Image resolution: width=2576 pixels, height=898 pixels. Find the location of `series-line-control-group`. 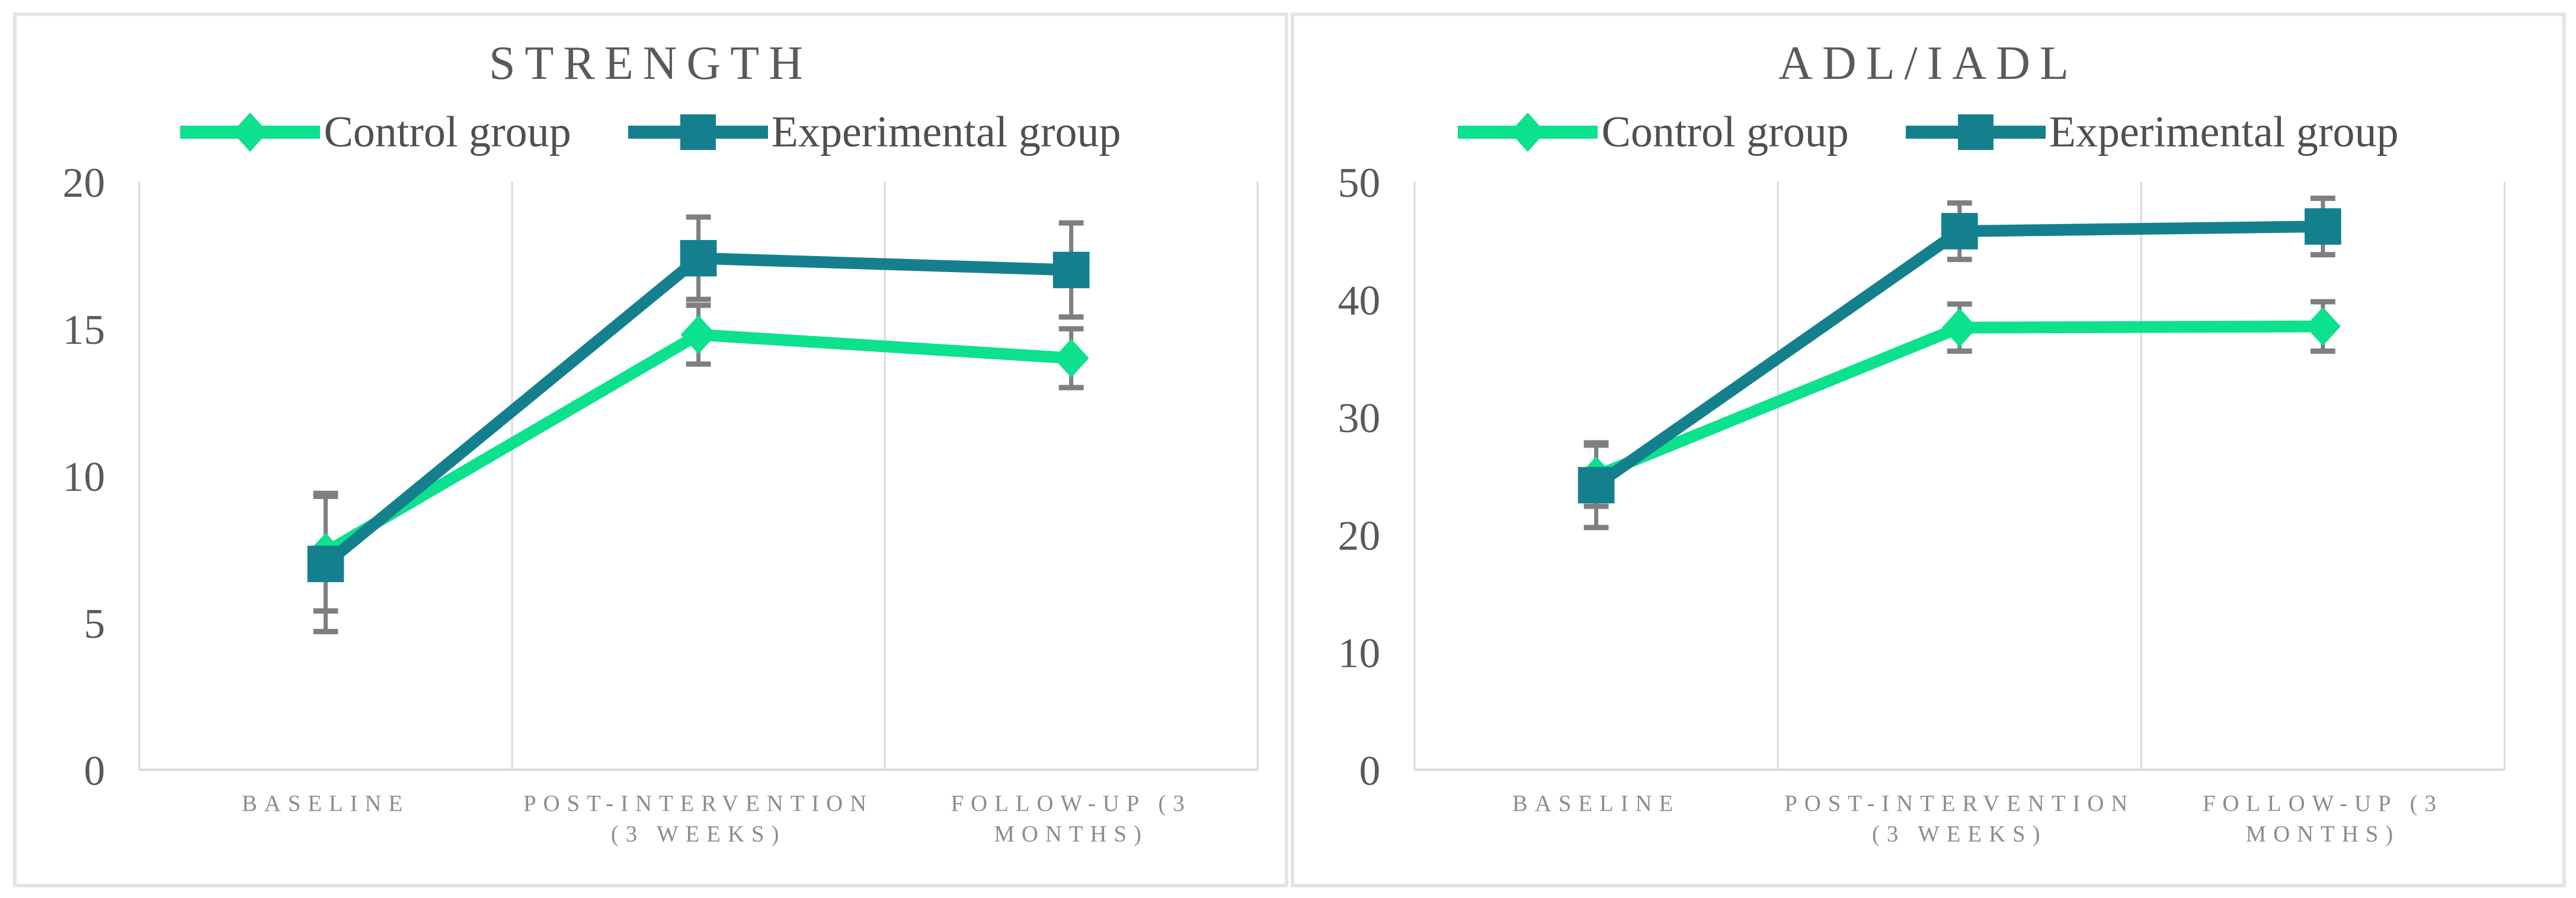

series-line-control-group is located at coordinates (697, 443).